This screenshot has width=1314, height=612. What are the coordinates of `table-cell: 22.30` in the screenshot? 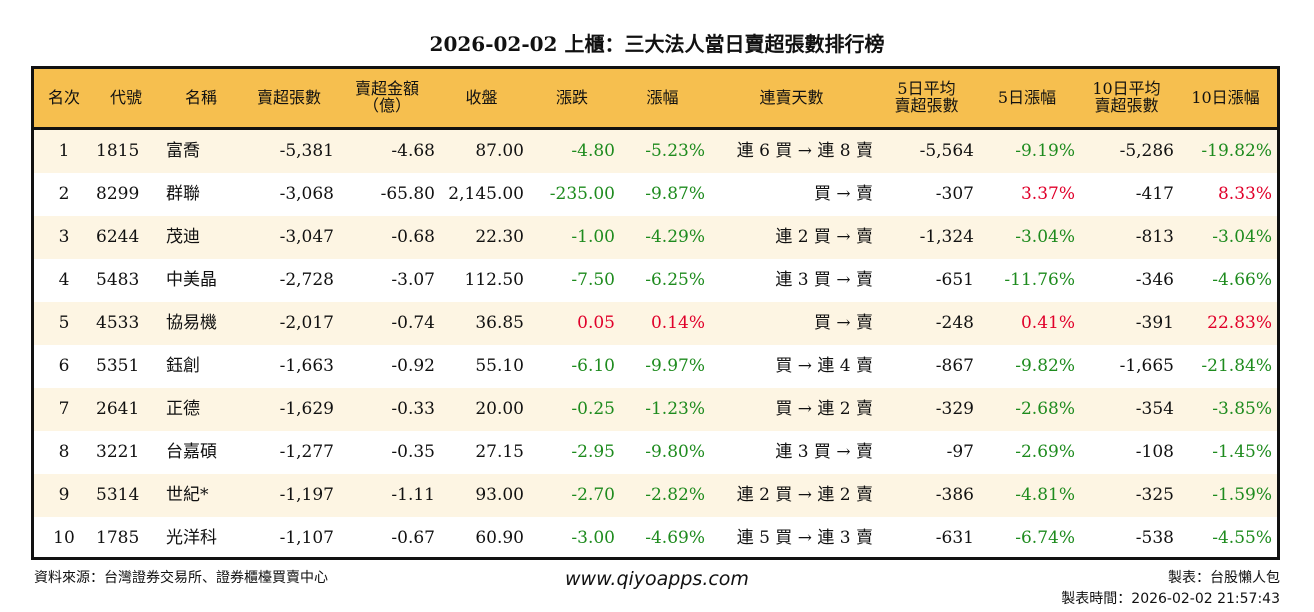 It's located at (499, 236).